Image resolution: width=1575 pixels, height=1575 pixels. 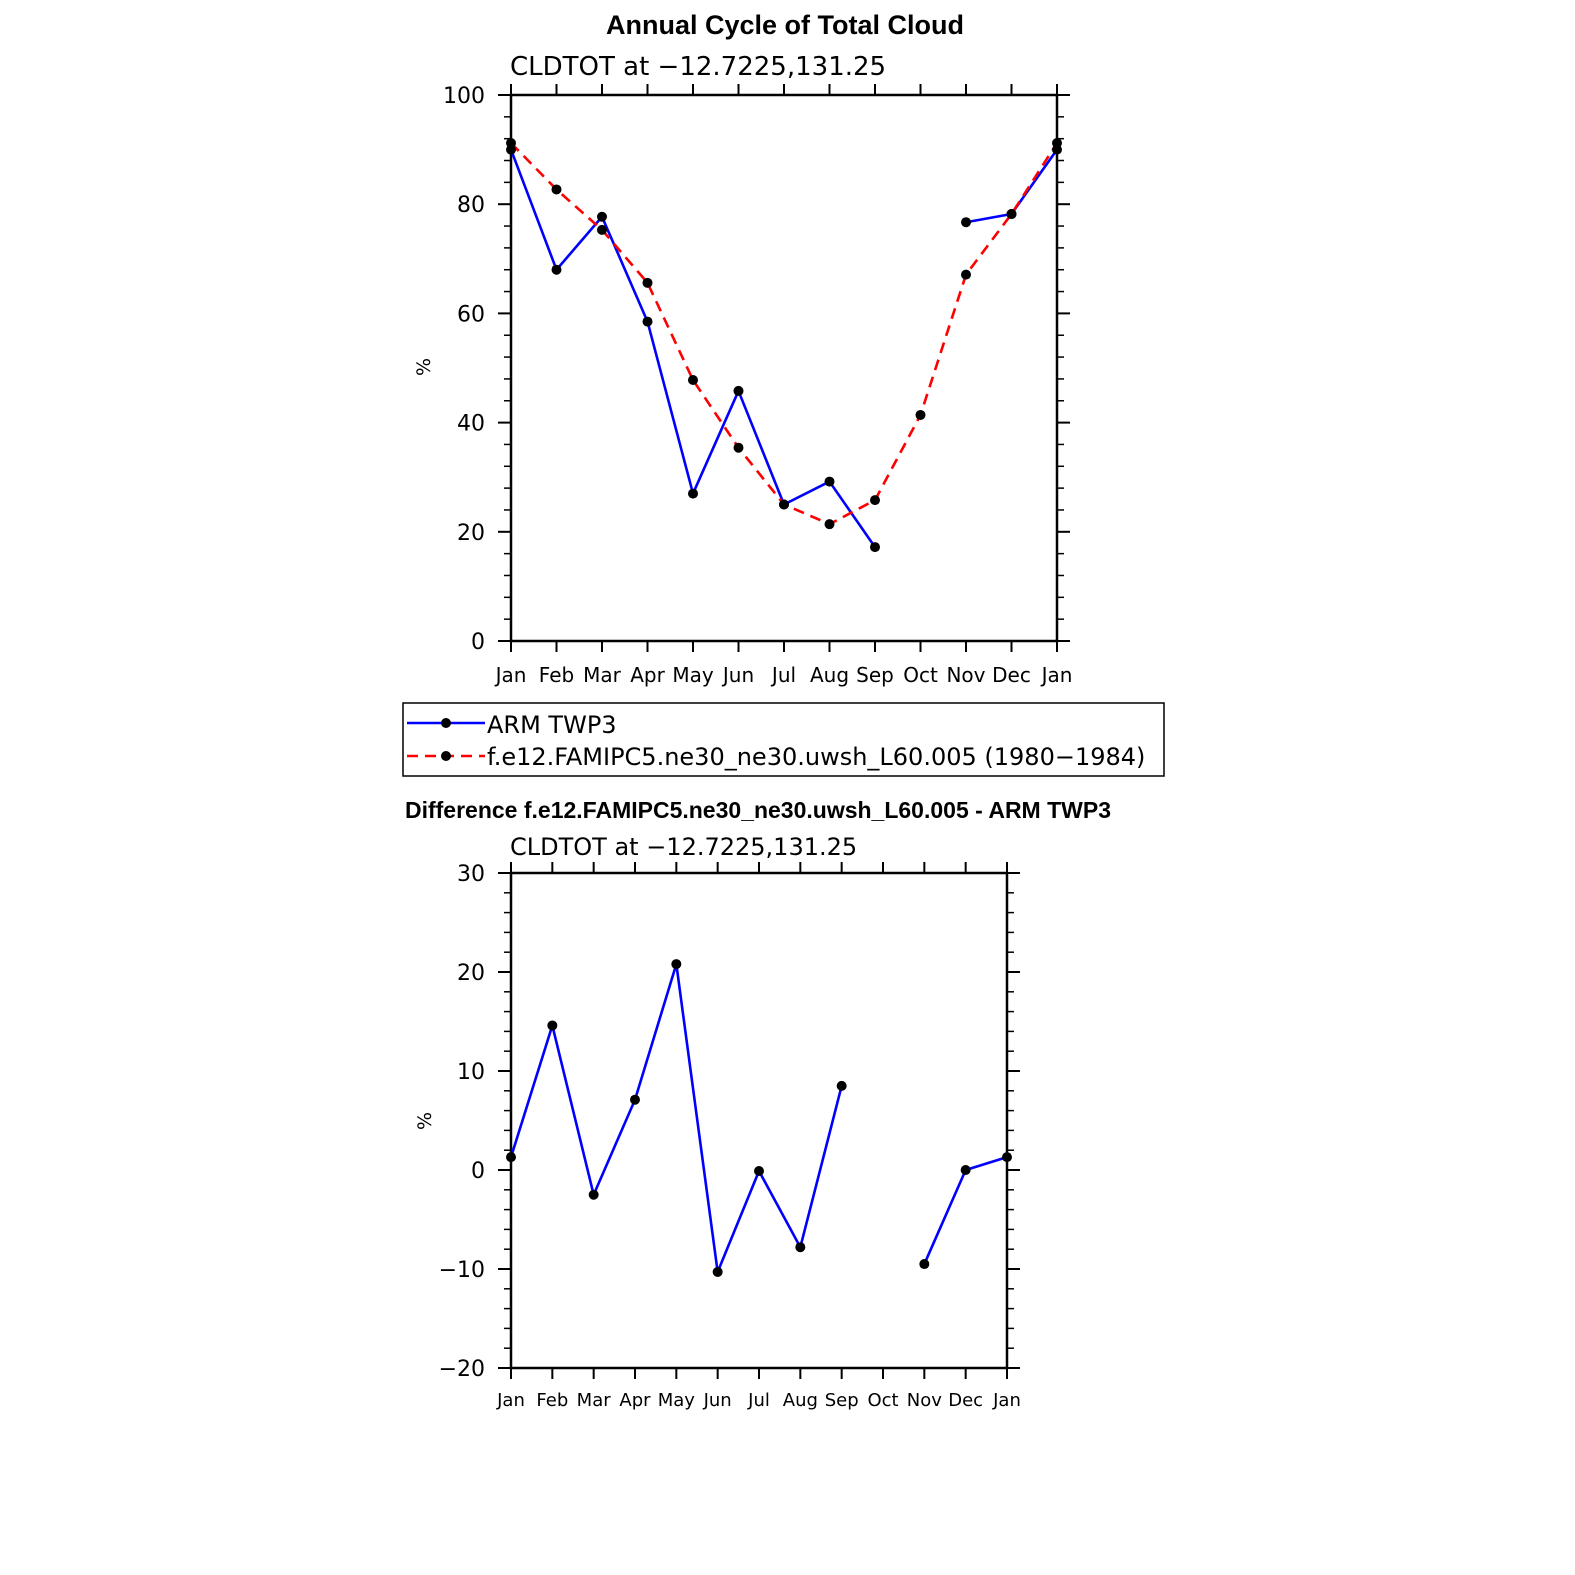 What do you see at coordinates (785, 25) in the screenshot?
I see `chart1-title: Annual Cycle of Total Cloud` at bounding box center [785, 25].